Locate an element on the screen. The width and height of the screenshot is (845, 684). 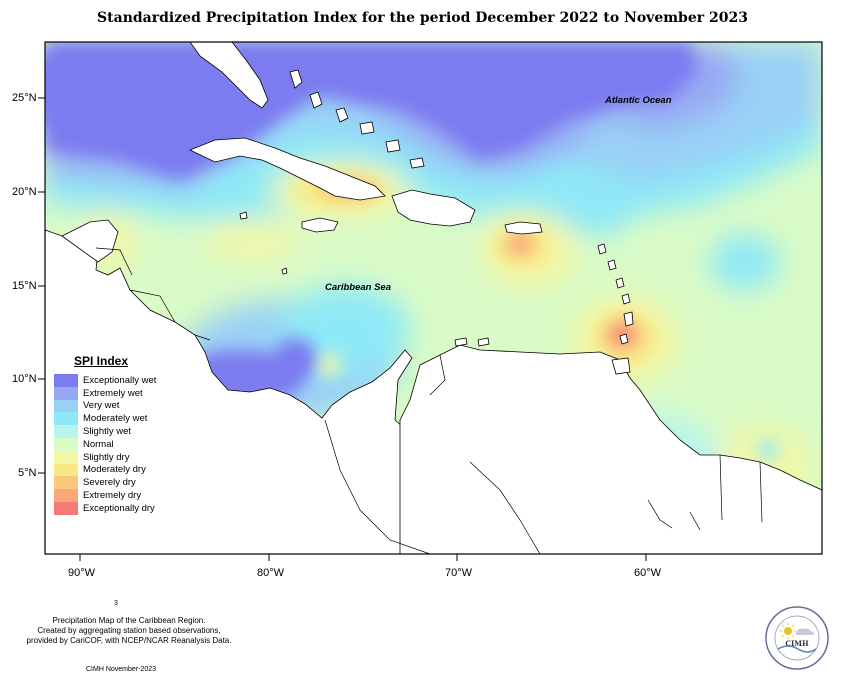
lat-label-25n: 25°N is located at coordinates (24, 98).